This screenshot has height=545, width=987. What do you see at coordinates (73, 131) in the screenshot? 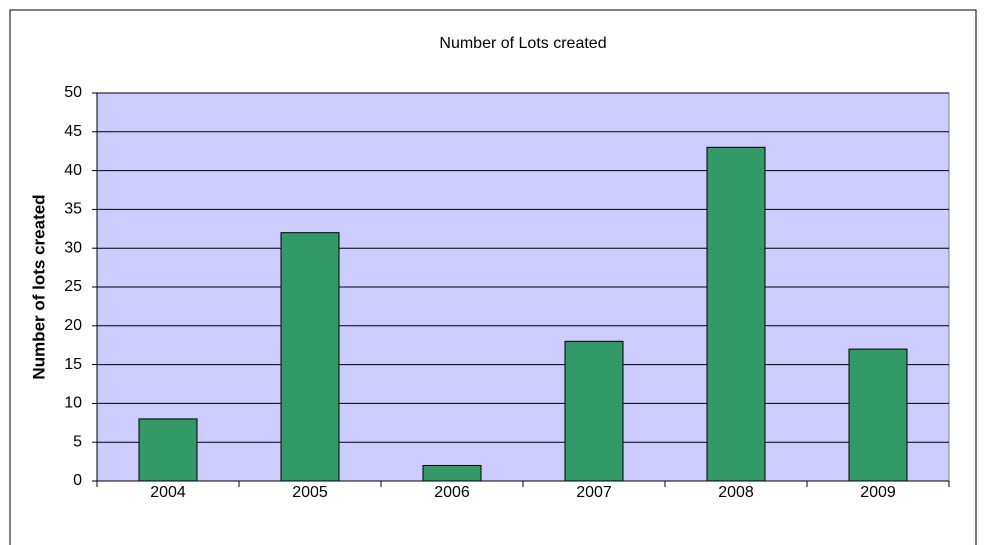
I see `y-tick-label: 45` at bounding box center [73, 131].